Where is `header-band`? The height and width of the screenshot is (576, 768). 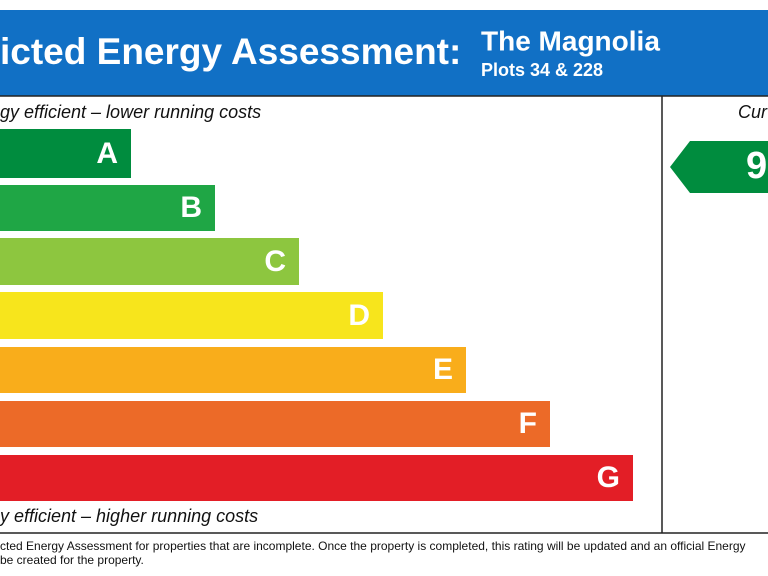 header-band is located at coordinates (384, 53).